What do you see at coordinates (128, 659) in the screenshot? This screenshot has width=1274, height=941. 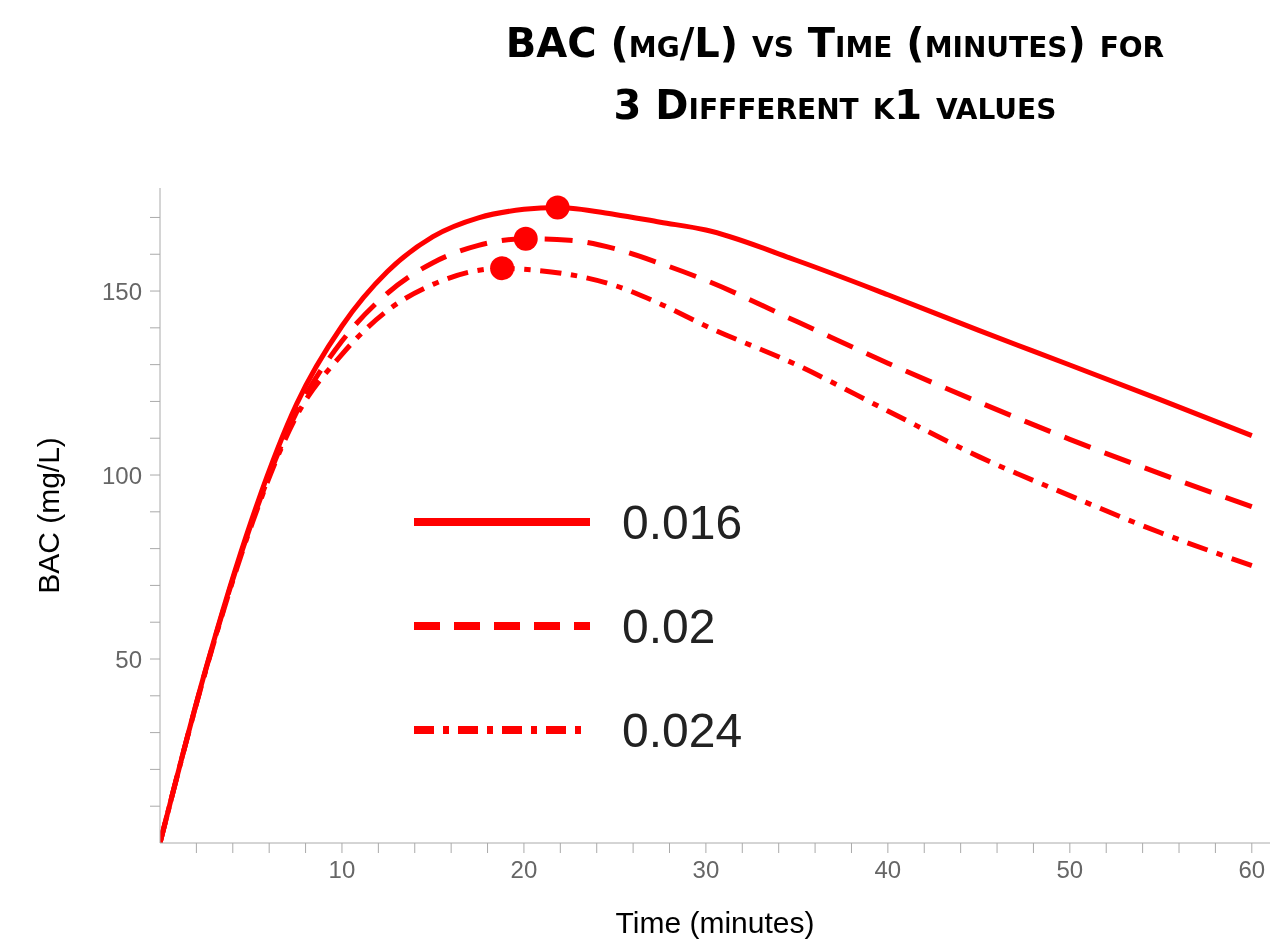 I see `y-tick-label: 50` at bounding box center [128, 659].